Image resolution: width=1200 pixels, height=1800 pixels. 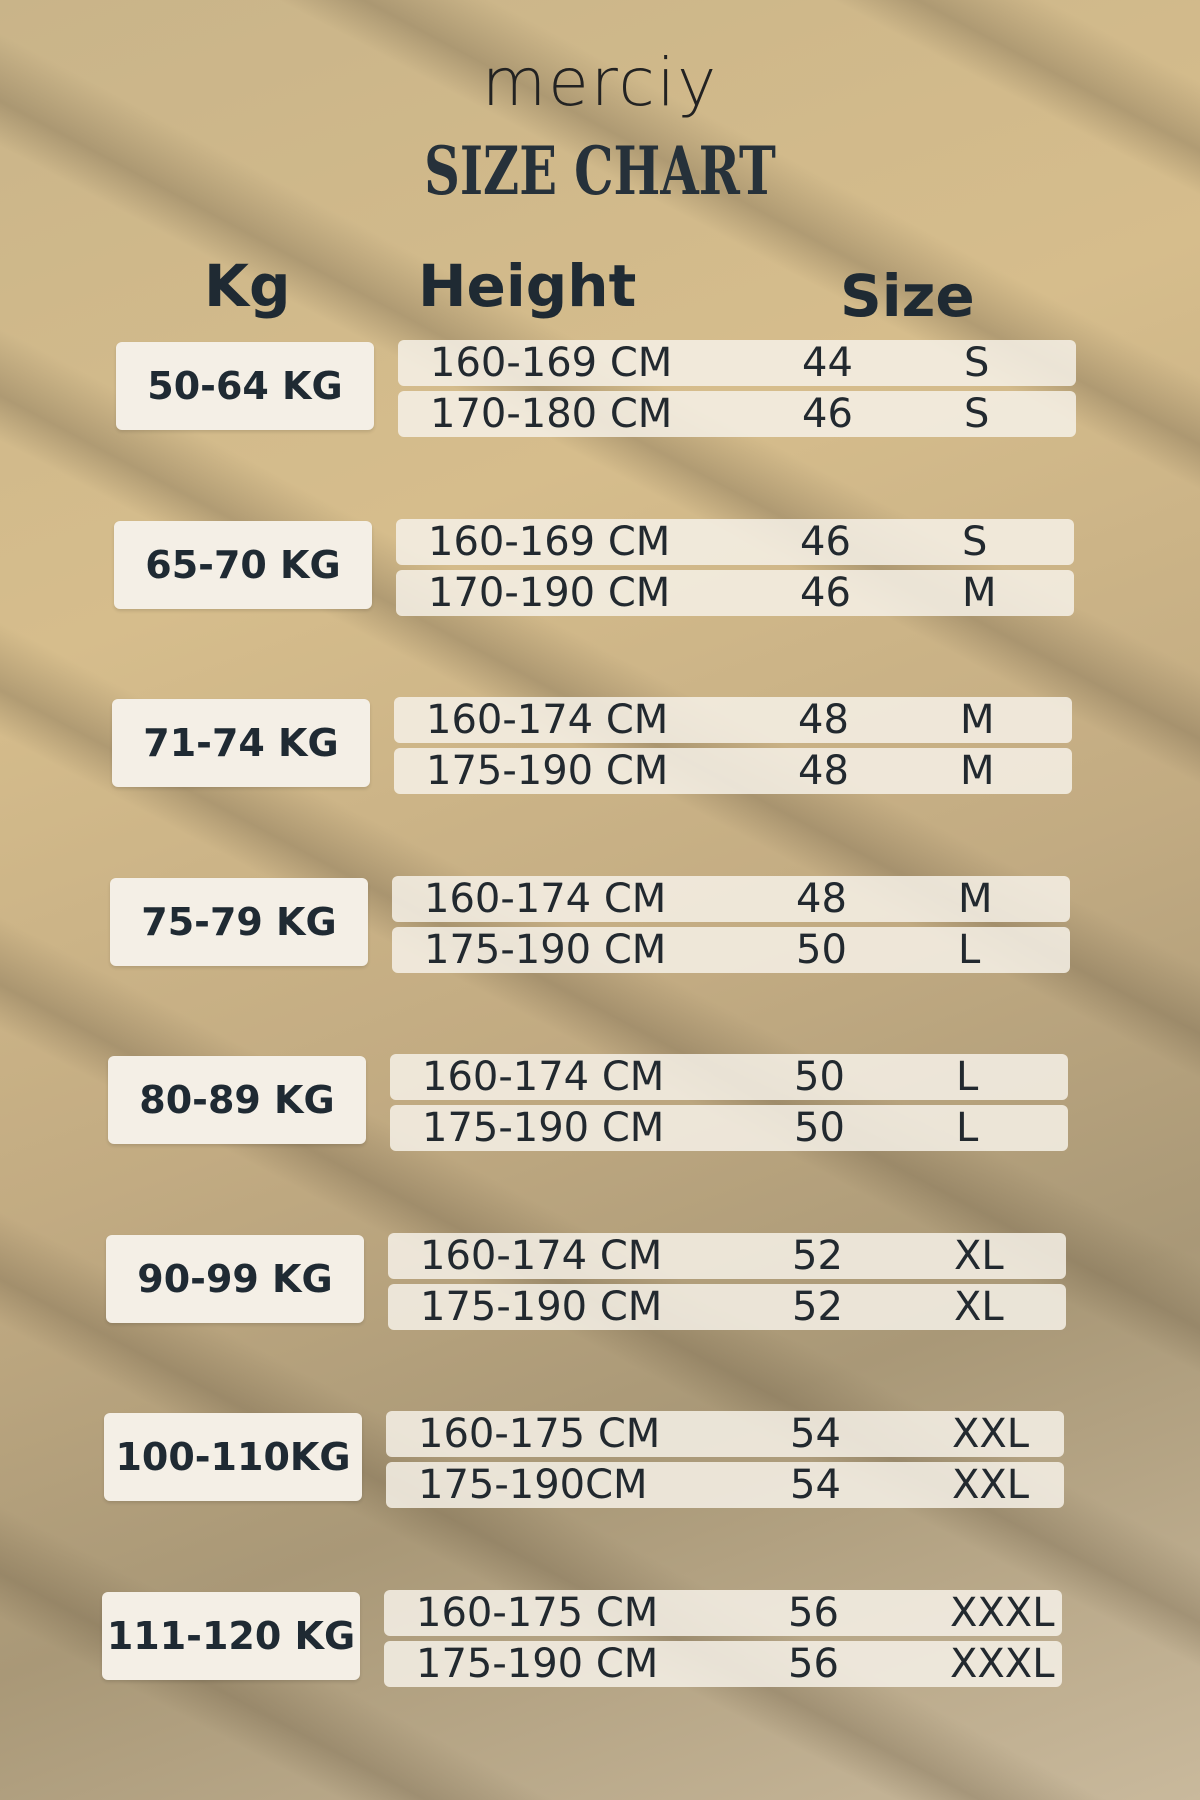 I want to click on table-row: 160-169 CM 44 S, so click(x=737, y=363).